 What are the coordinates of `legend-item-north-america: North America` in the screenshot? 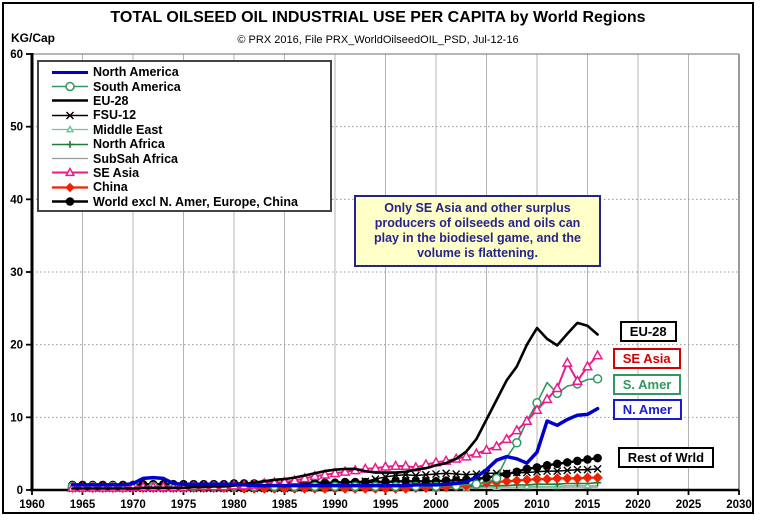 It's located at (189, 72).